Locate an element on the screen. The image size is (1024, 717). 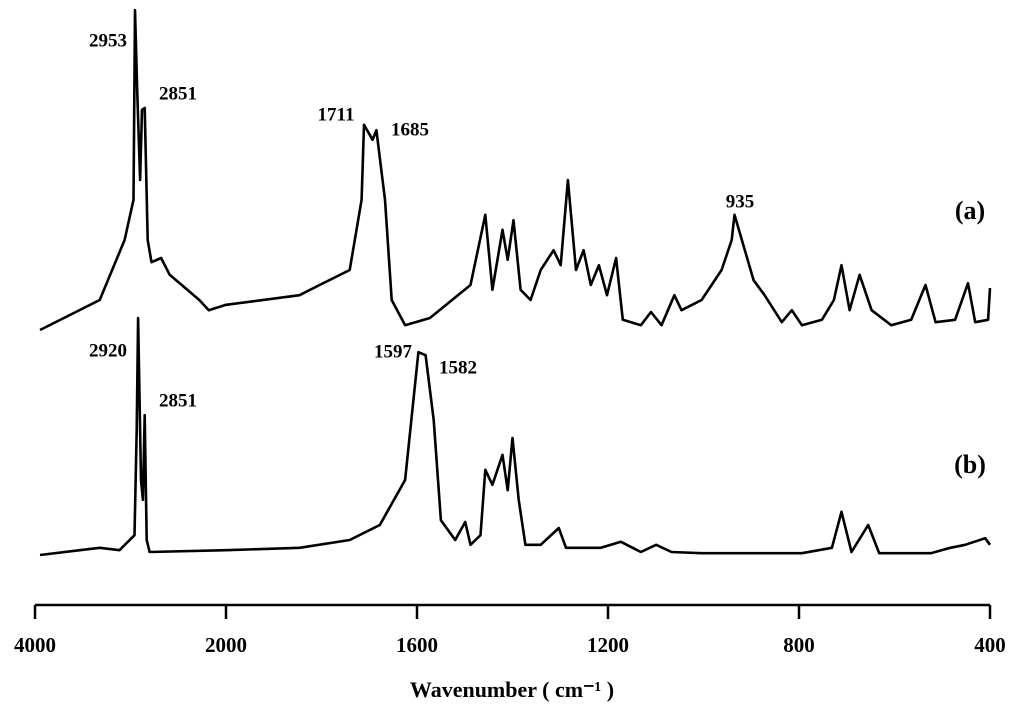
peak-label: 935 is located at coordinates (740, 201).